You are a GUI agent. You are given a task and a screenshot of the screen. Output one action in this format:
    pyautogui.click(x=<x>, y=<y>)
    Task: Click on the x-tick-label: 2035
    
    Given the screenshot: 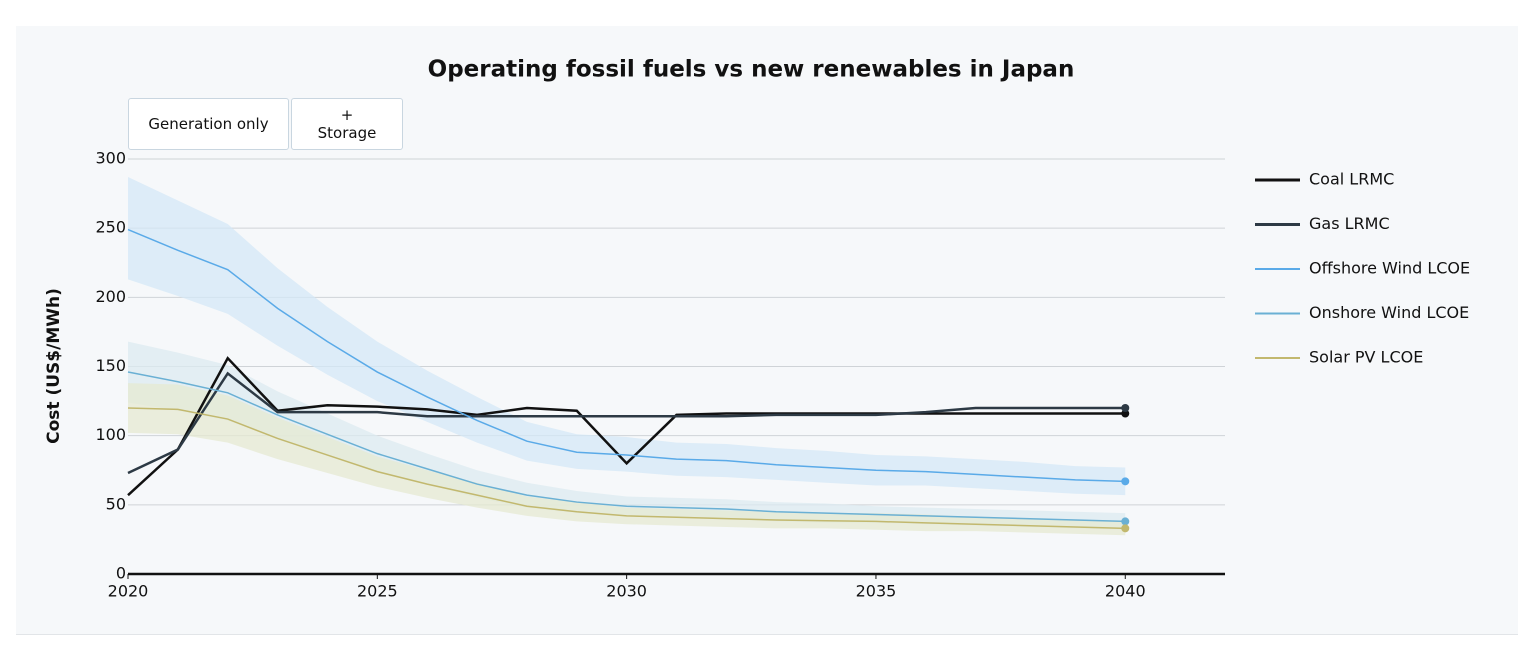 What is the action you would take?
    pyautogui.click(x=876, y=591)
    